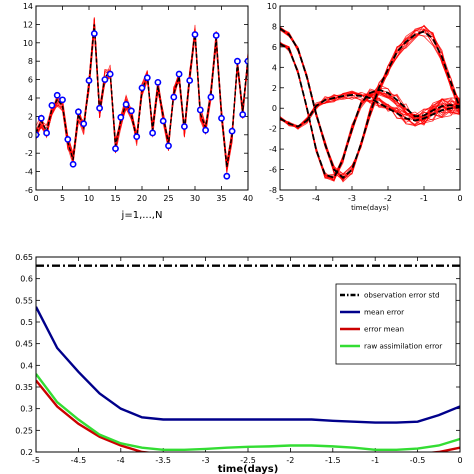 The width and height of the screenshot is (474, 474). I want to click on x-tick-label: 20, so click(142, 198).